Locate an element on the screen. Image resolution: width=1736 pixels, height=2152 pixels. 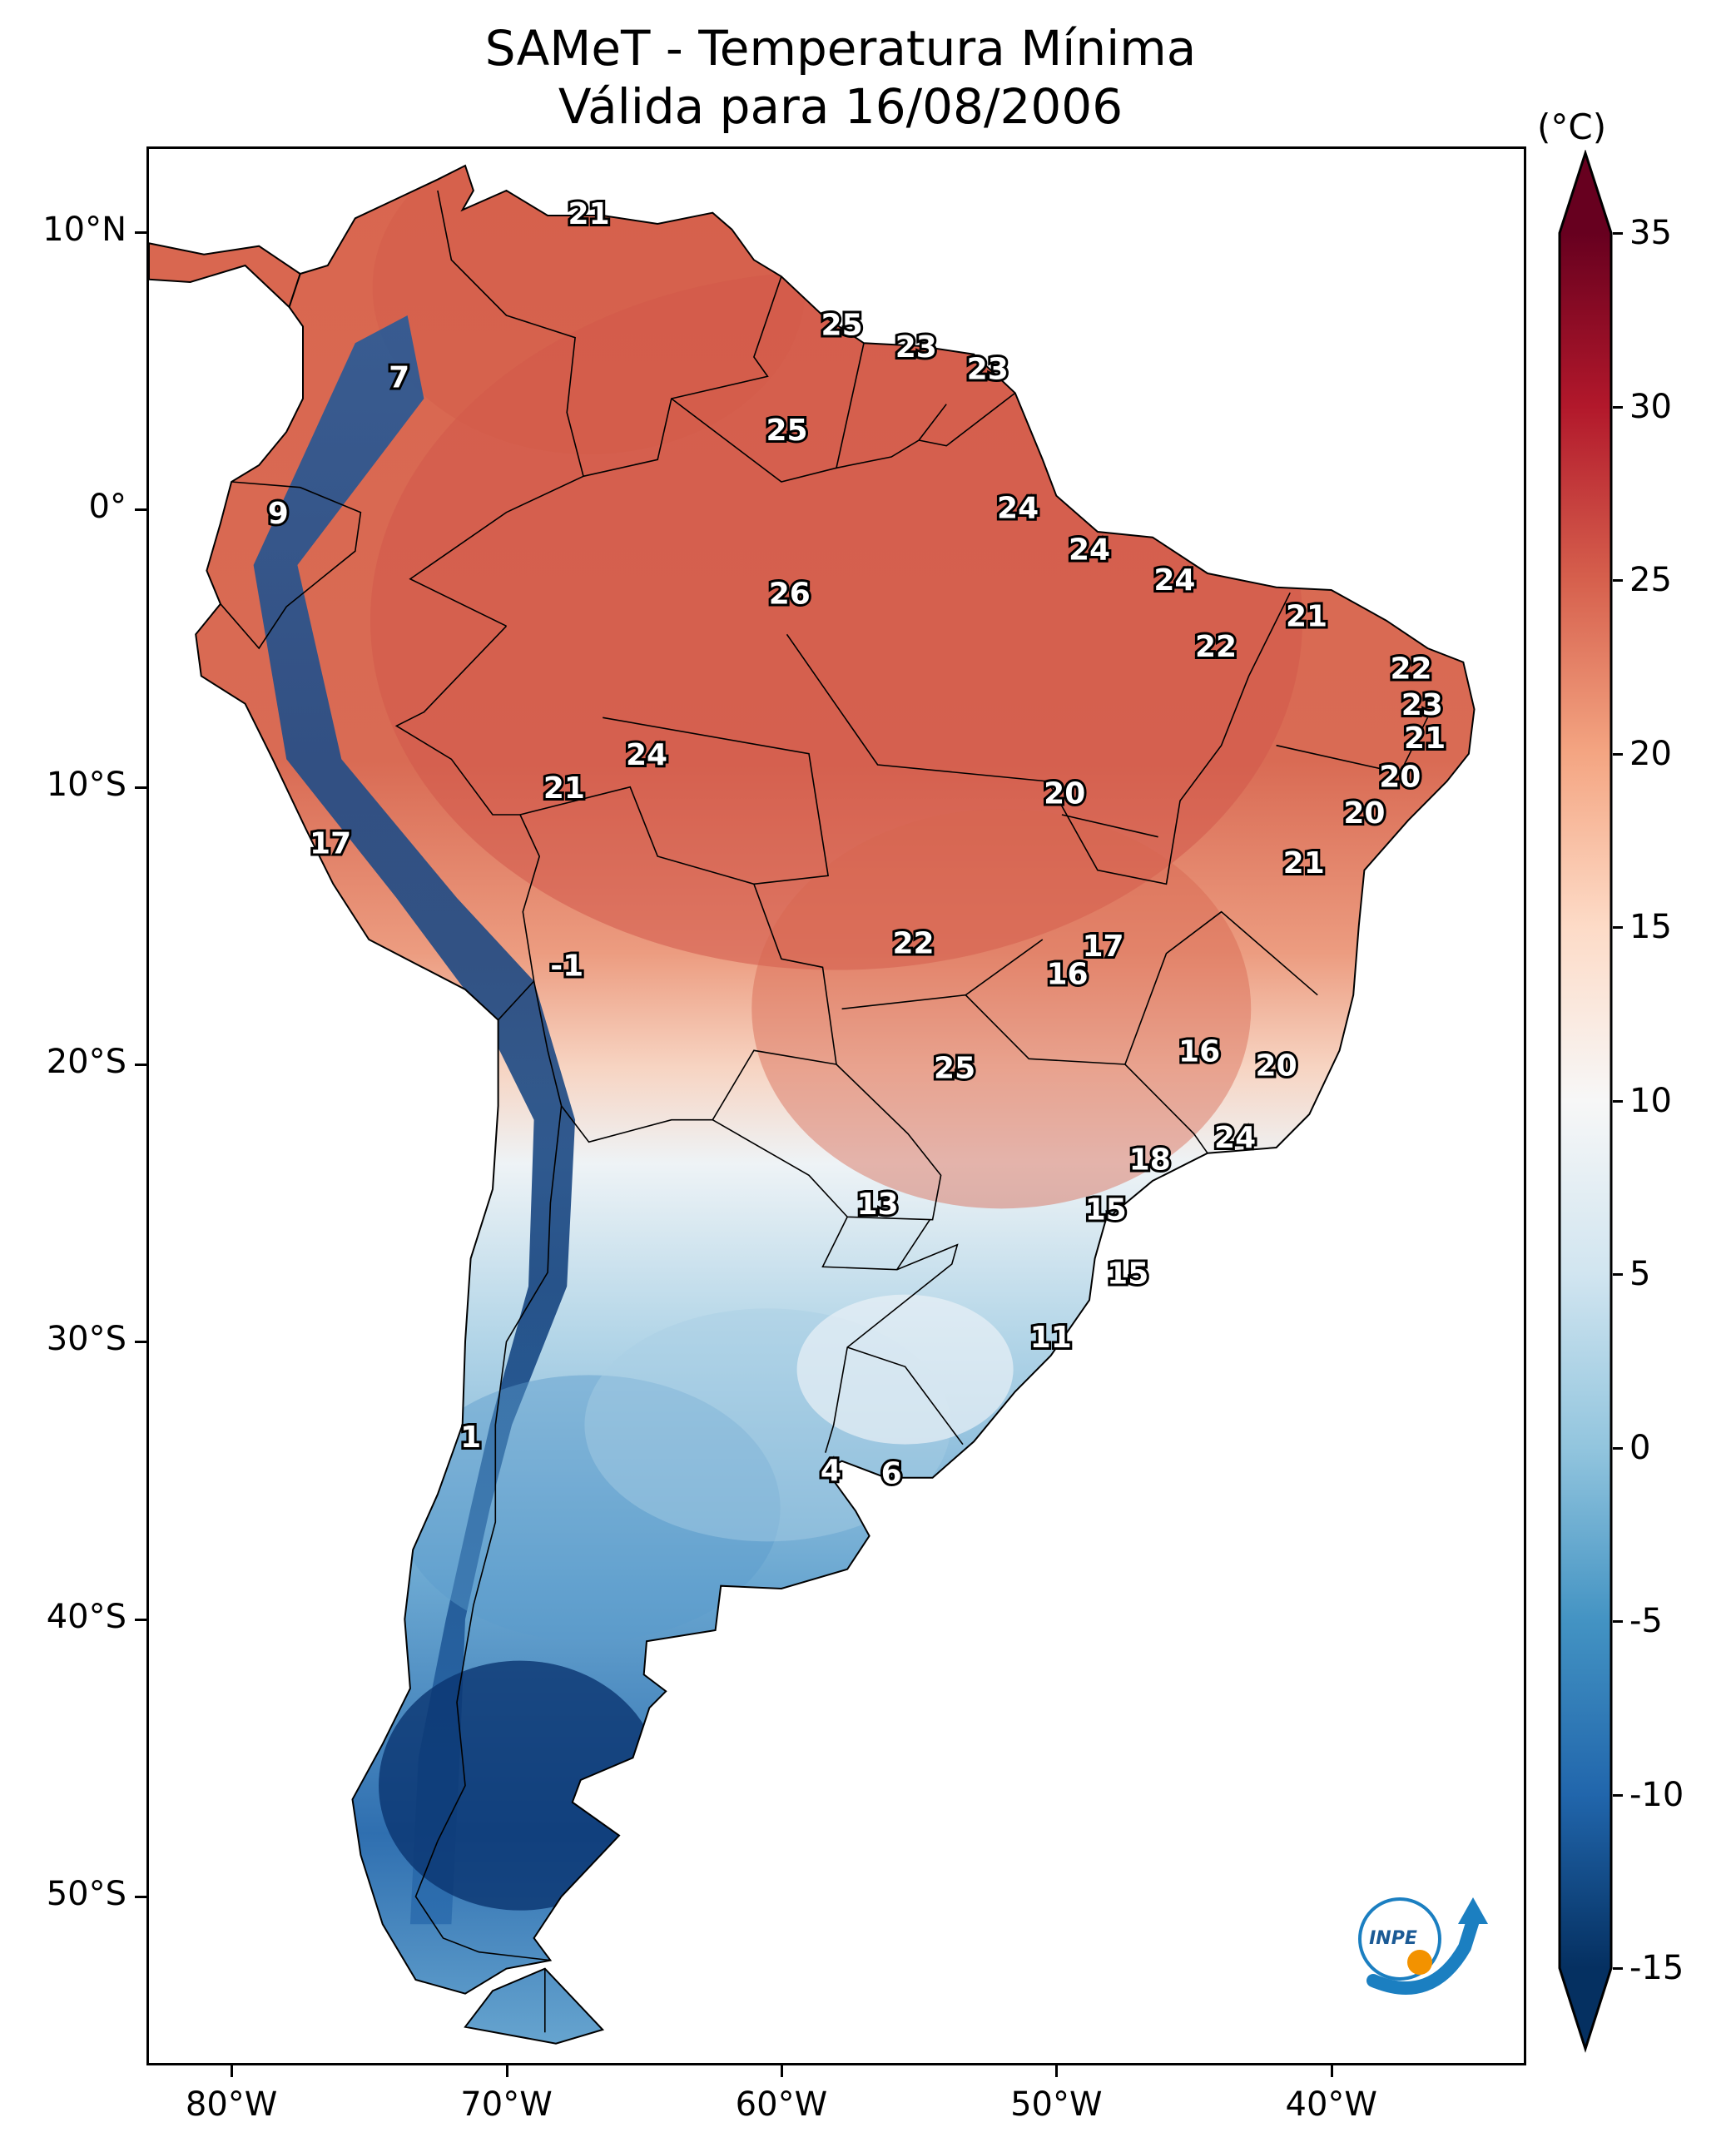
colorbar-tick-label: 30 is located at coordinates (1651, 406).